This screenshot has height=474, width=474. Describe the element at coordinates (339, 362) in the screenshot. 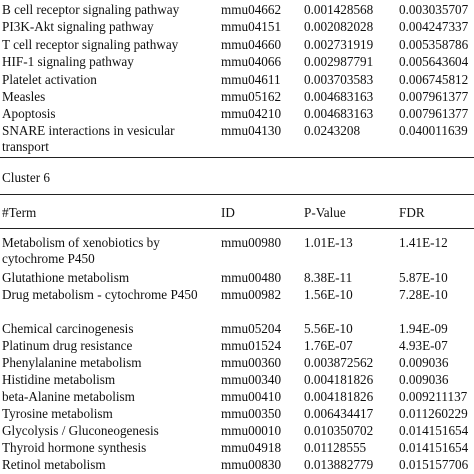

I see `pvalue-cell: 0.003872562` at that location.